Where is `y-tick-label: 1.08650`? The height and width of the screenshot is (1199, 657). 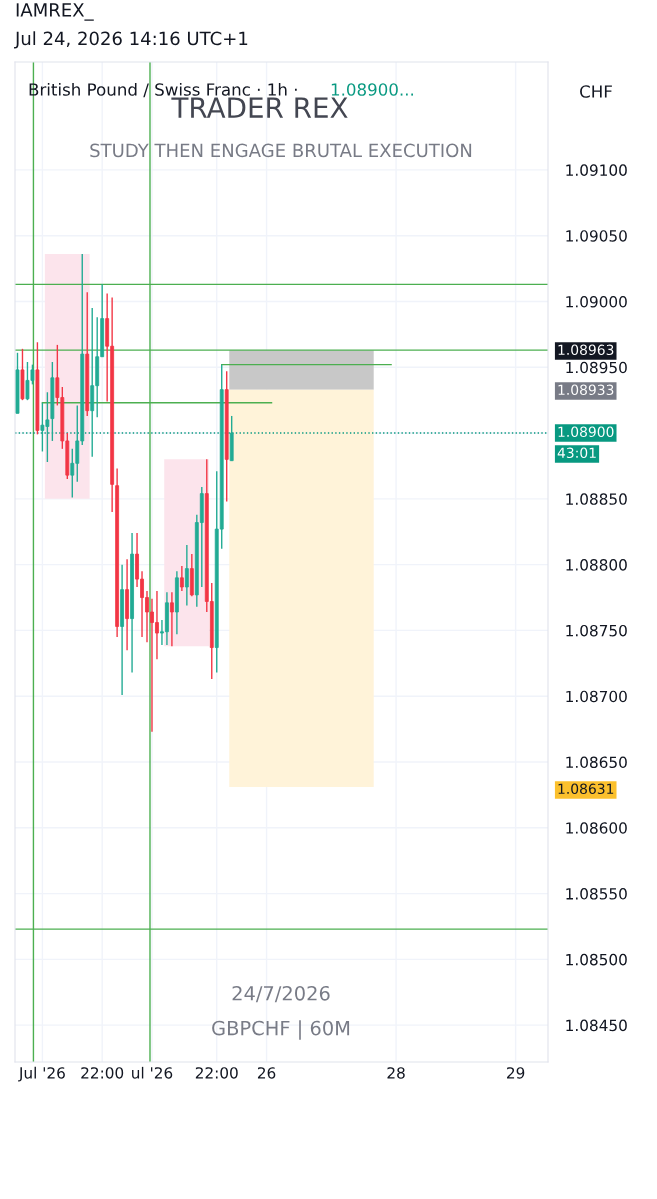
y-tick-label: 1.08650 is located at coordinates (596, 762).